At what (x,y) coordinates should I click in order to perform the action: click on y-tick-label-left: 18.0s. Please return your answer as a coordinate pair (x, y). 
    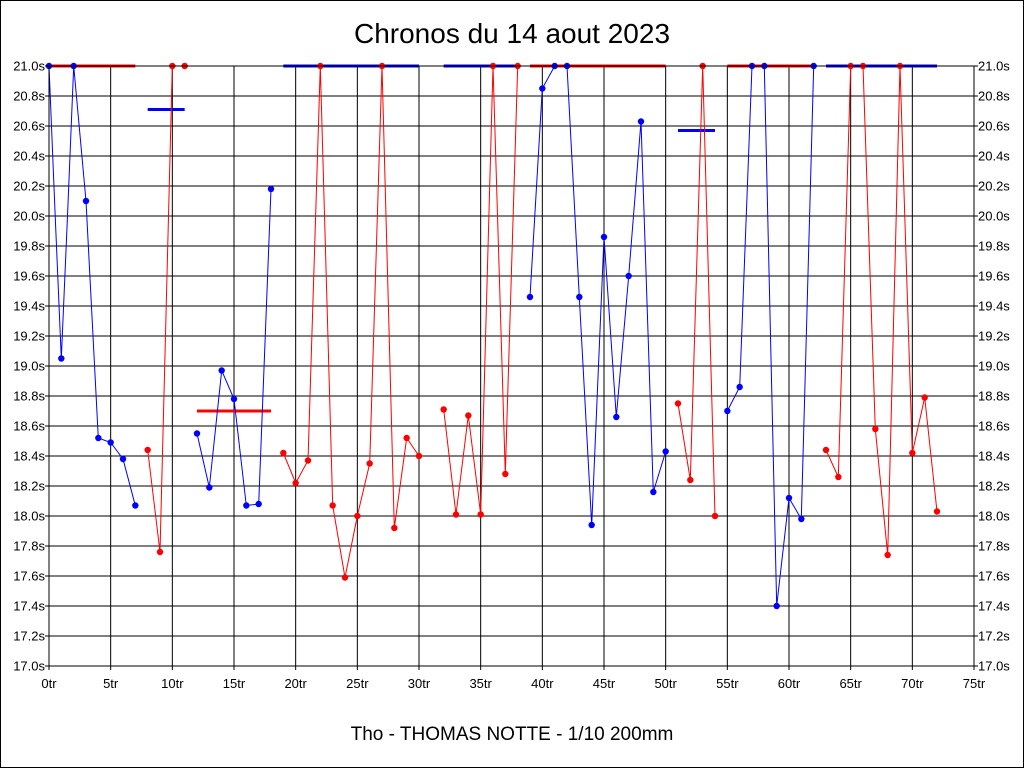
    Looking at the image, I should click on (29, 516).